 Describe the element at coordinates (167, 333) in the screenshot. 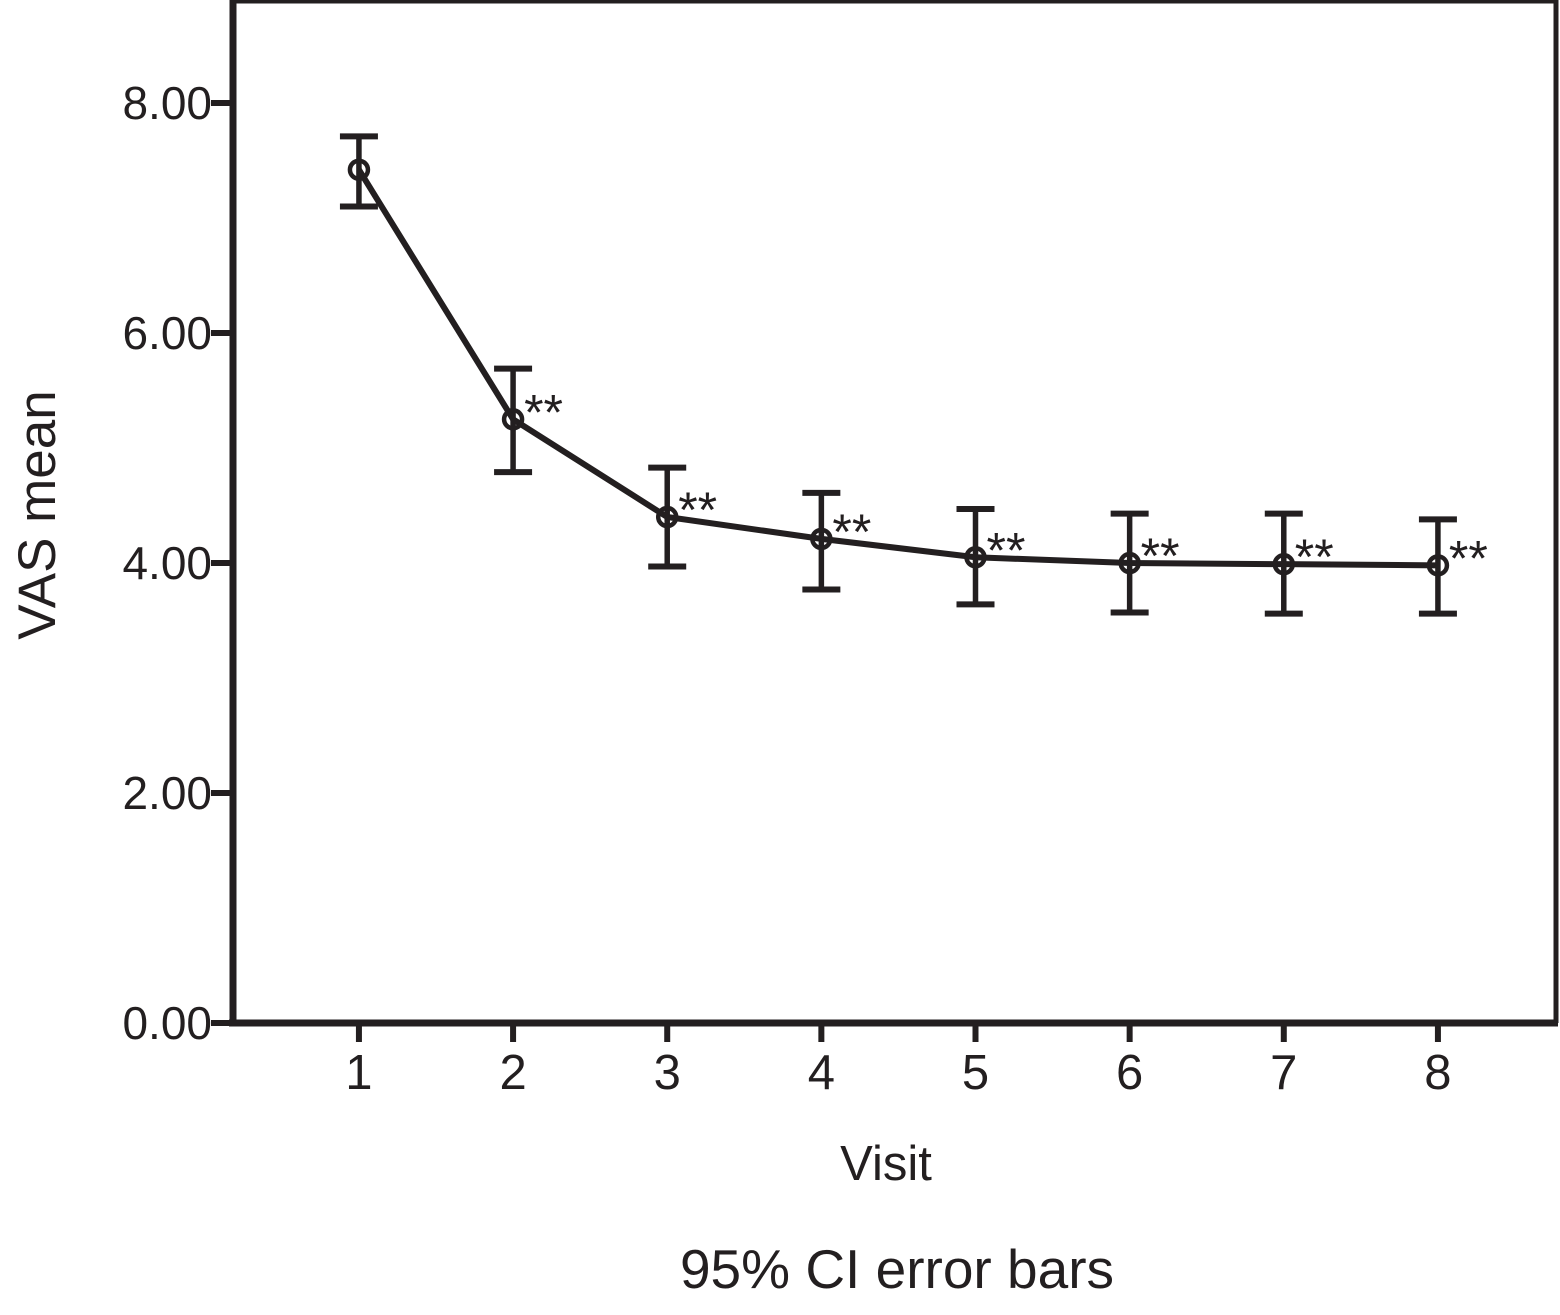

I see `y-tick-label-3: 6.00` at that location.